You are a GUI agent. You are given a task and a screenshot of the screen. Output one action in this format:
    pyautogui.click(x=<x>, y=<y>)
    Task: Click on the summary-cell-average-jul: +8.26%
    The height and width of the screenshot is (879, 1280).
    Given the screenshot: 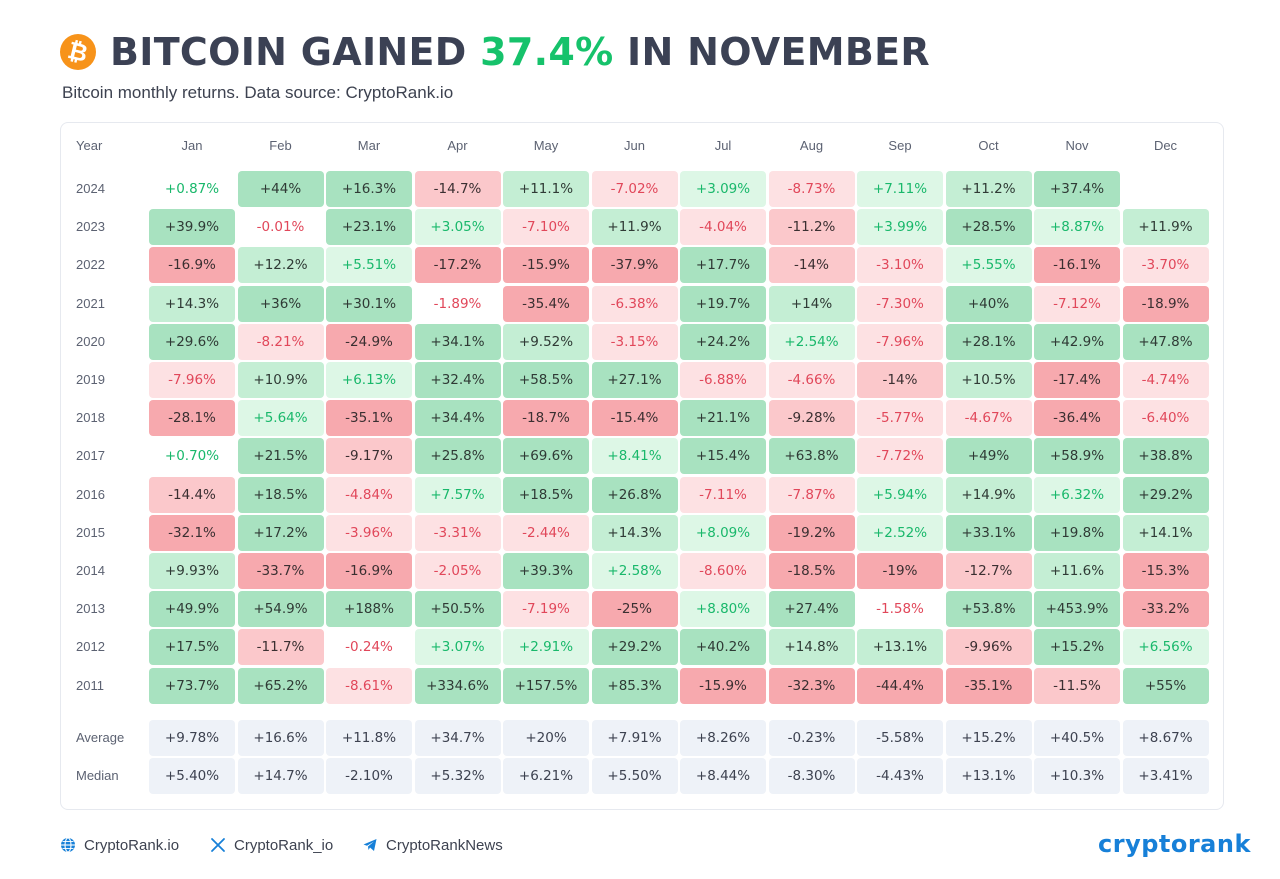 What is the action you would take?
    pyautogui.click(x=723, y=738)
    